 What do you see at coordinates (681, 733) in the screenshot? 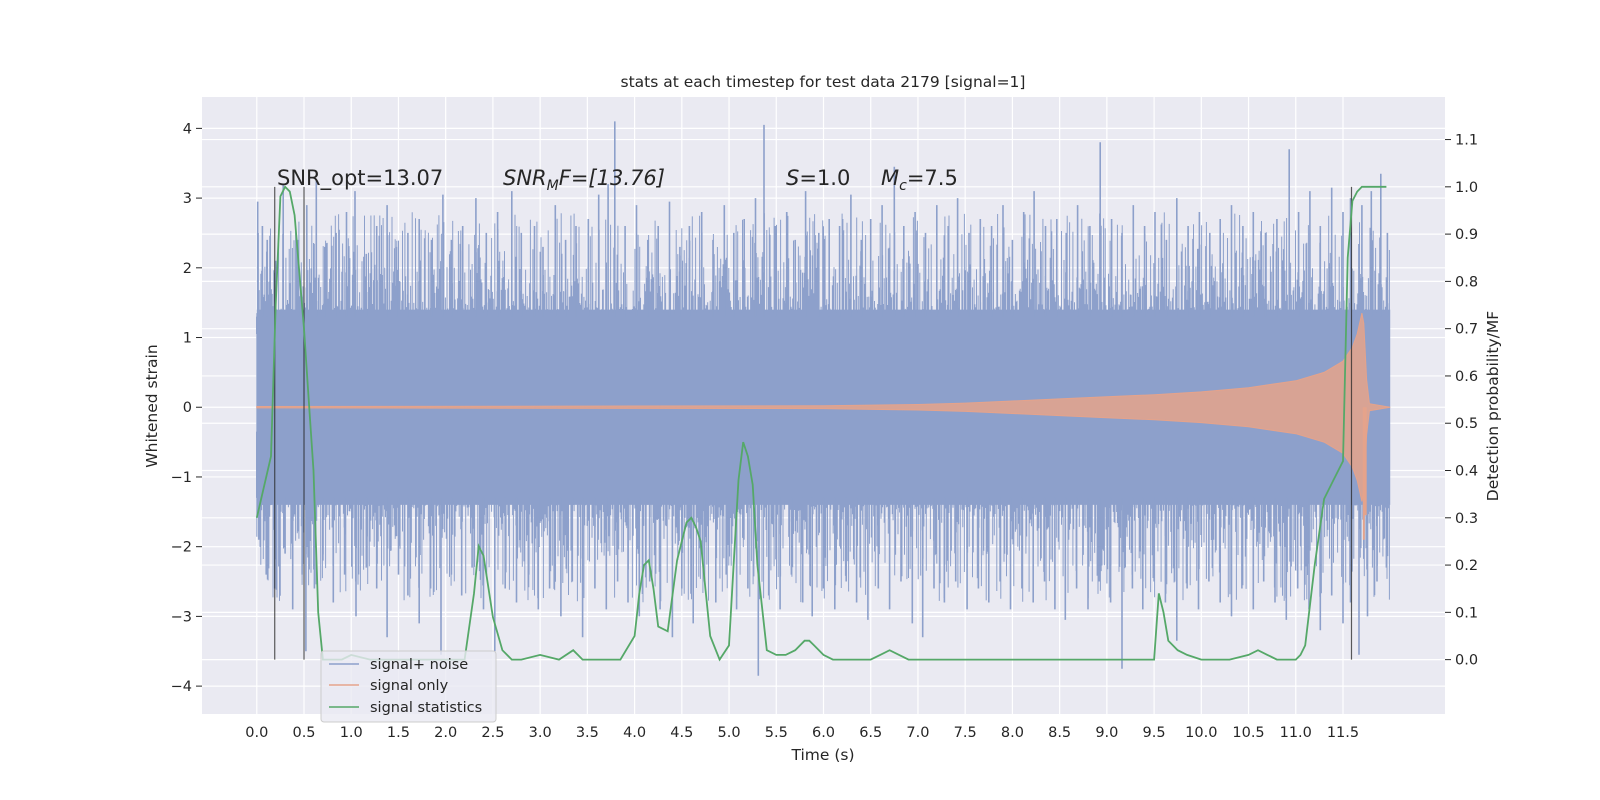
I see `x-tick-label: 4.5` at bounding box center [681, 733].